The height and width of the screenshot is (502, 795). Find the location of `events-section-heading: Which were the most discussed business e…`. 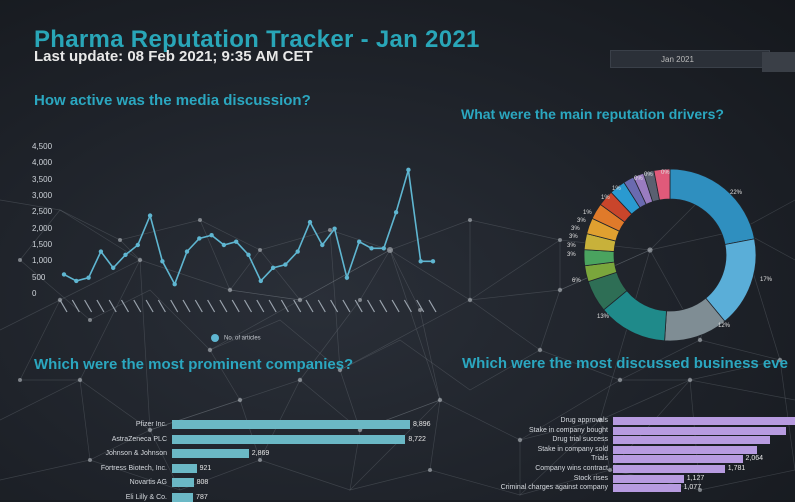

events-section-heading: Which were the most discussed business e… is located at coordinates (625, 363).